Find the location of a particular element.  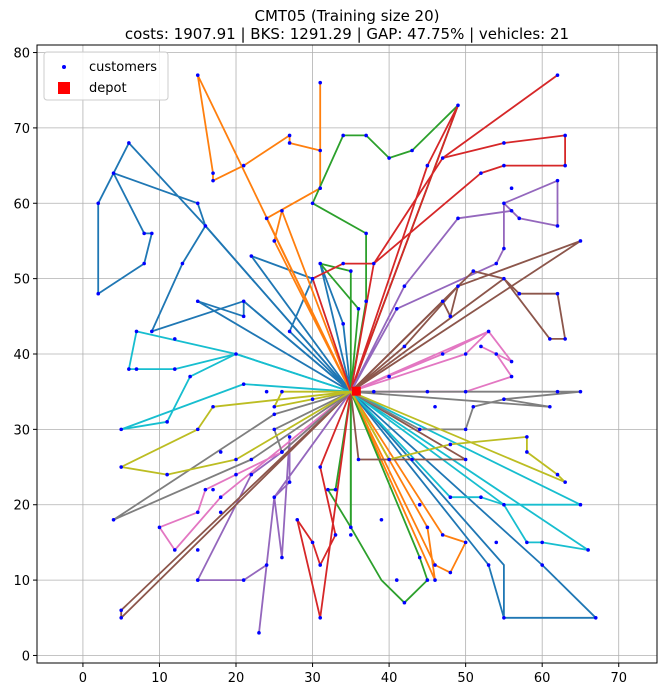

y-tick-label: 60 is located at coordinates (21, 204).